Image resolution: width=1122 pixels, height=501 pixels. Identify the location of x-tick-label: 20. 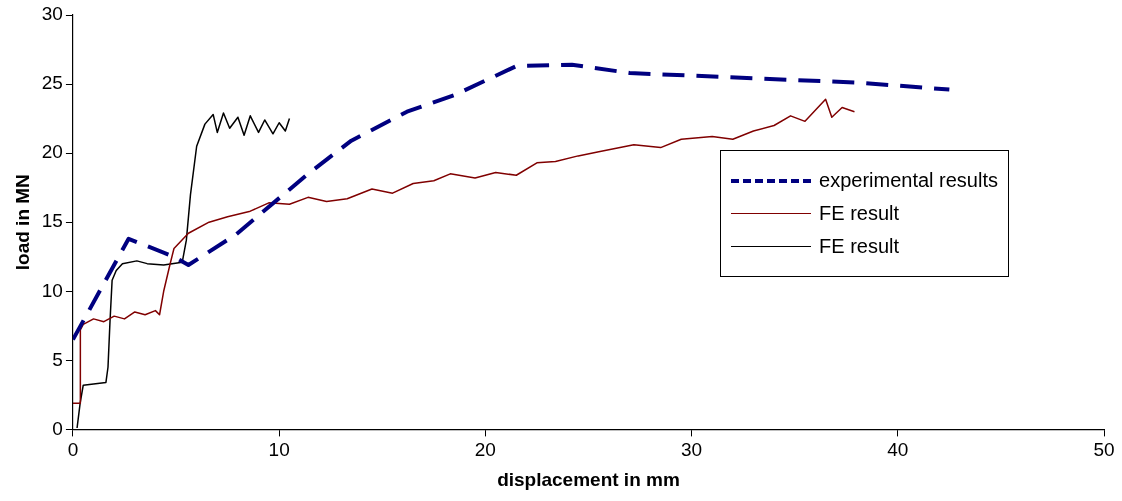
(485, 450).